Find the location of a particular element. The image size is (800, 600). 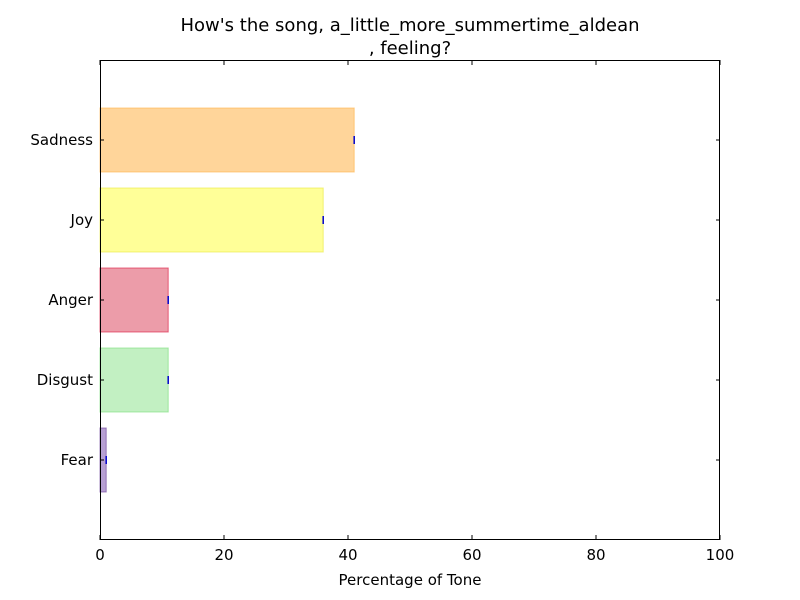

x-tick-label: 100 is located at coordinates (720, 555).